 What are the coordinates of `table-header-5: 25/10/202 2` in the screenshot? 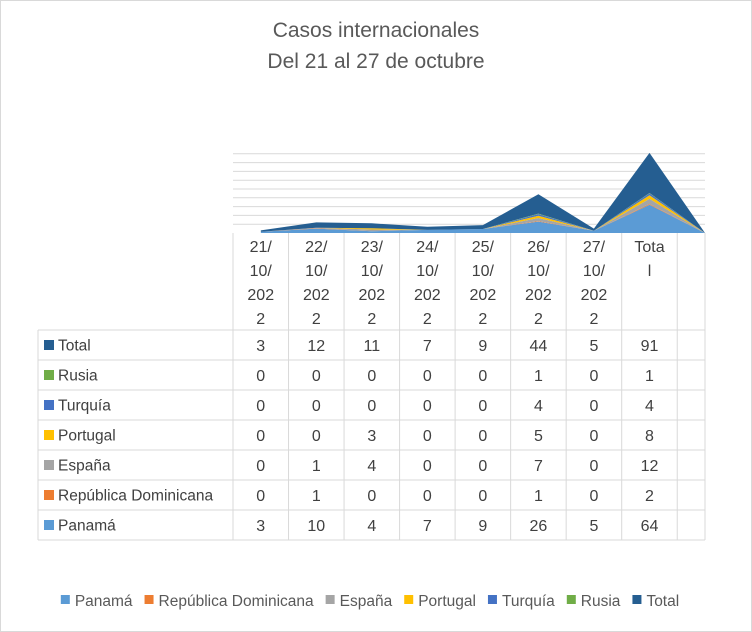 It's located at (483, 283).